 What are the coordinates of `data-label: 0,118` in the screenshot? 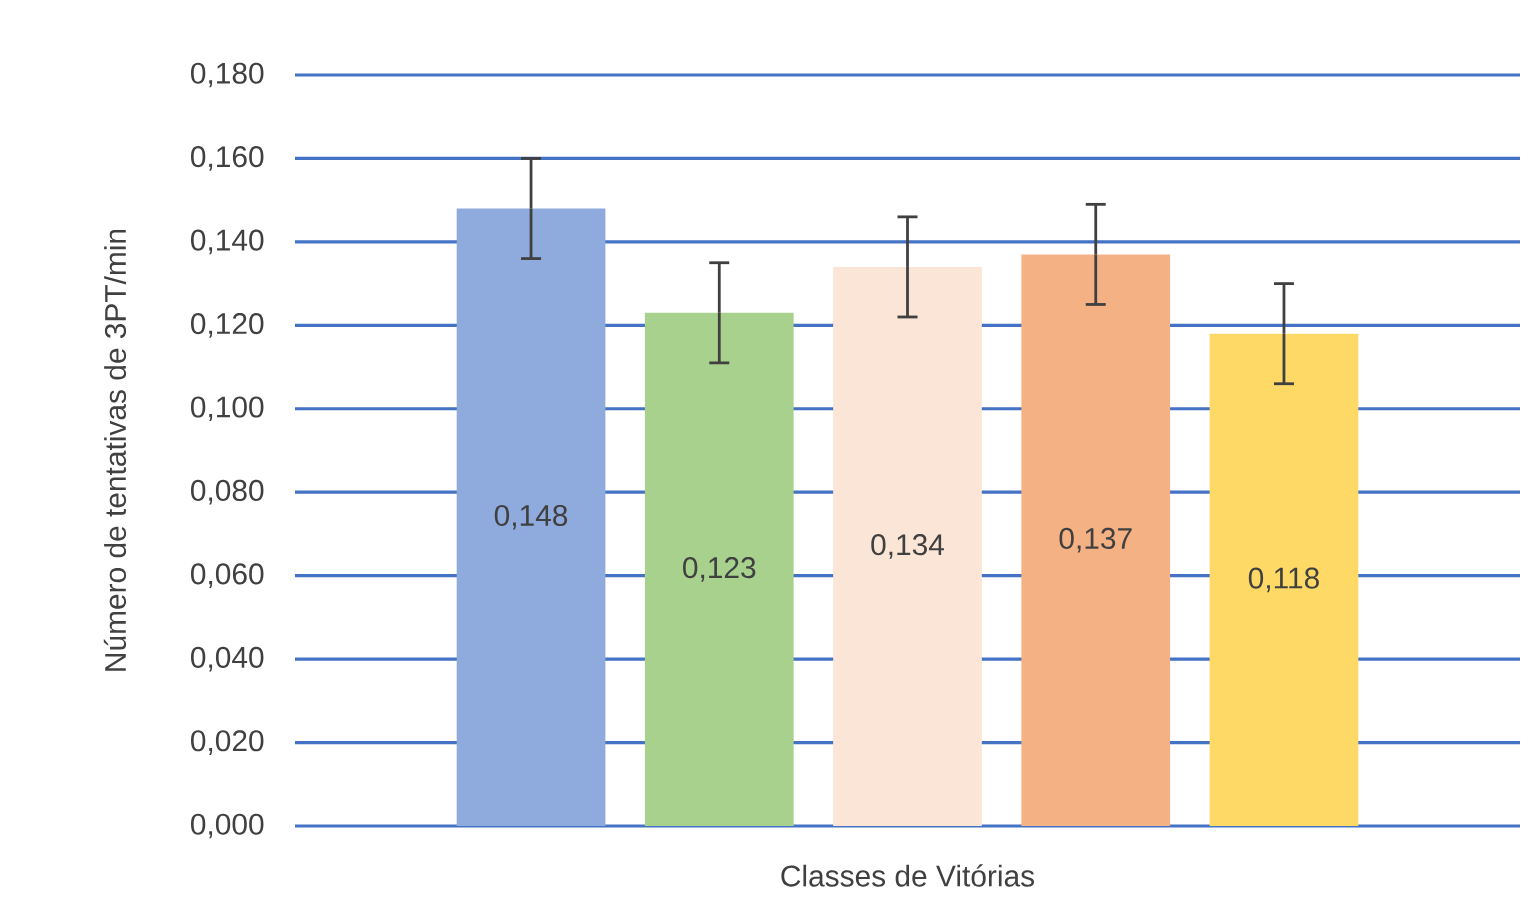 It's located at (1283, 580).